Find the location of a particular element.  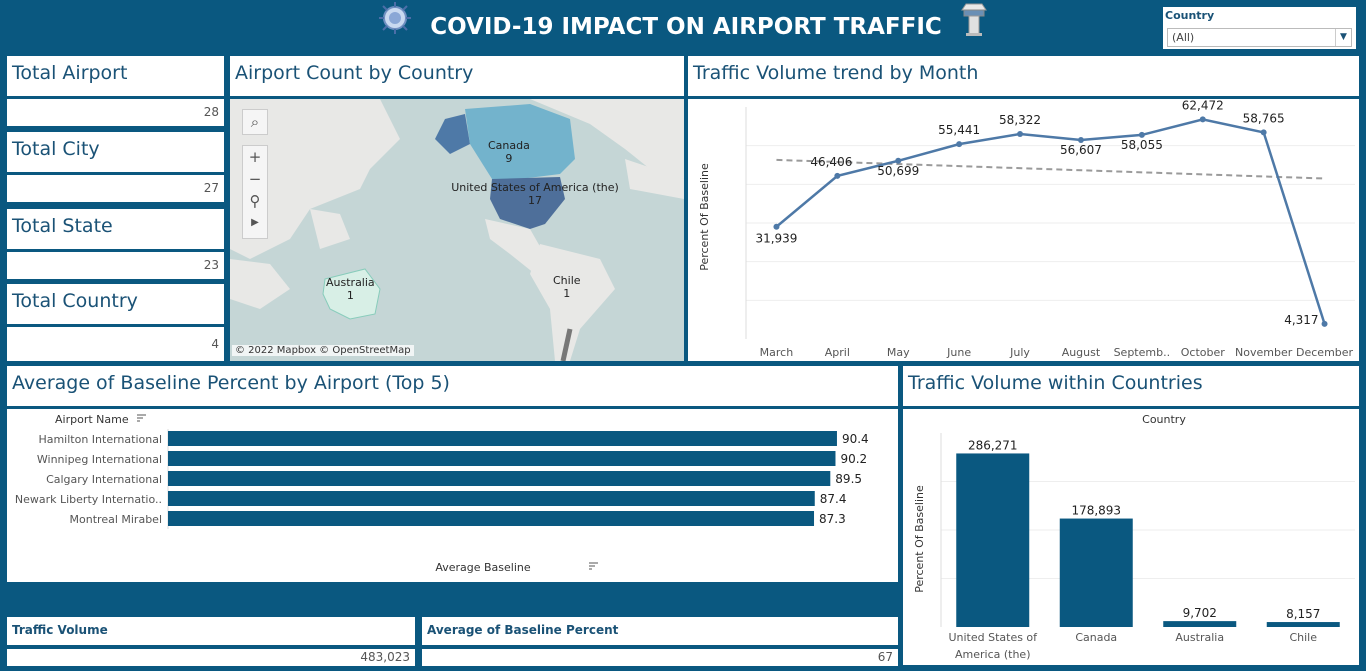

trend-x-tick: Septemb.. is located at coordinates (1142, 352).